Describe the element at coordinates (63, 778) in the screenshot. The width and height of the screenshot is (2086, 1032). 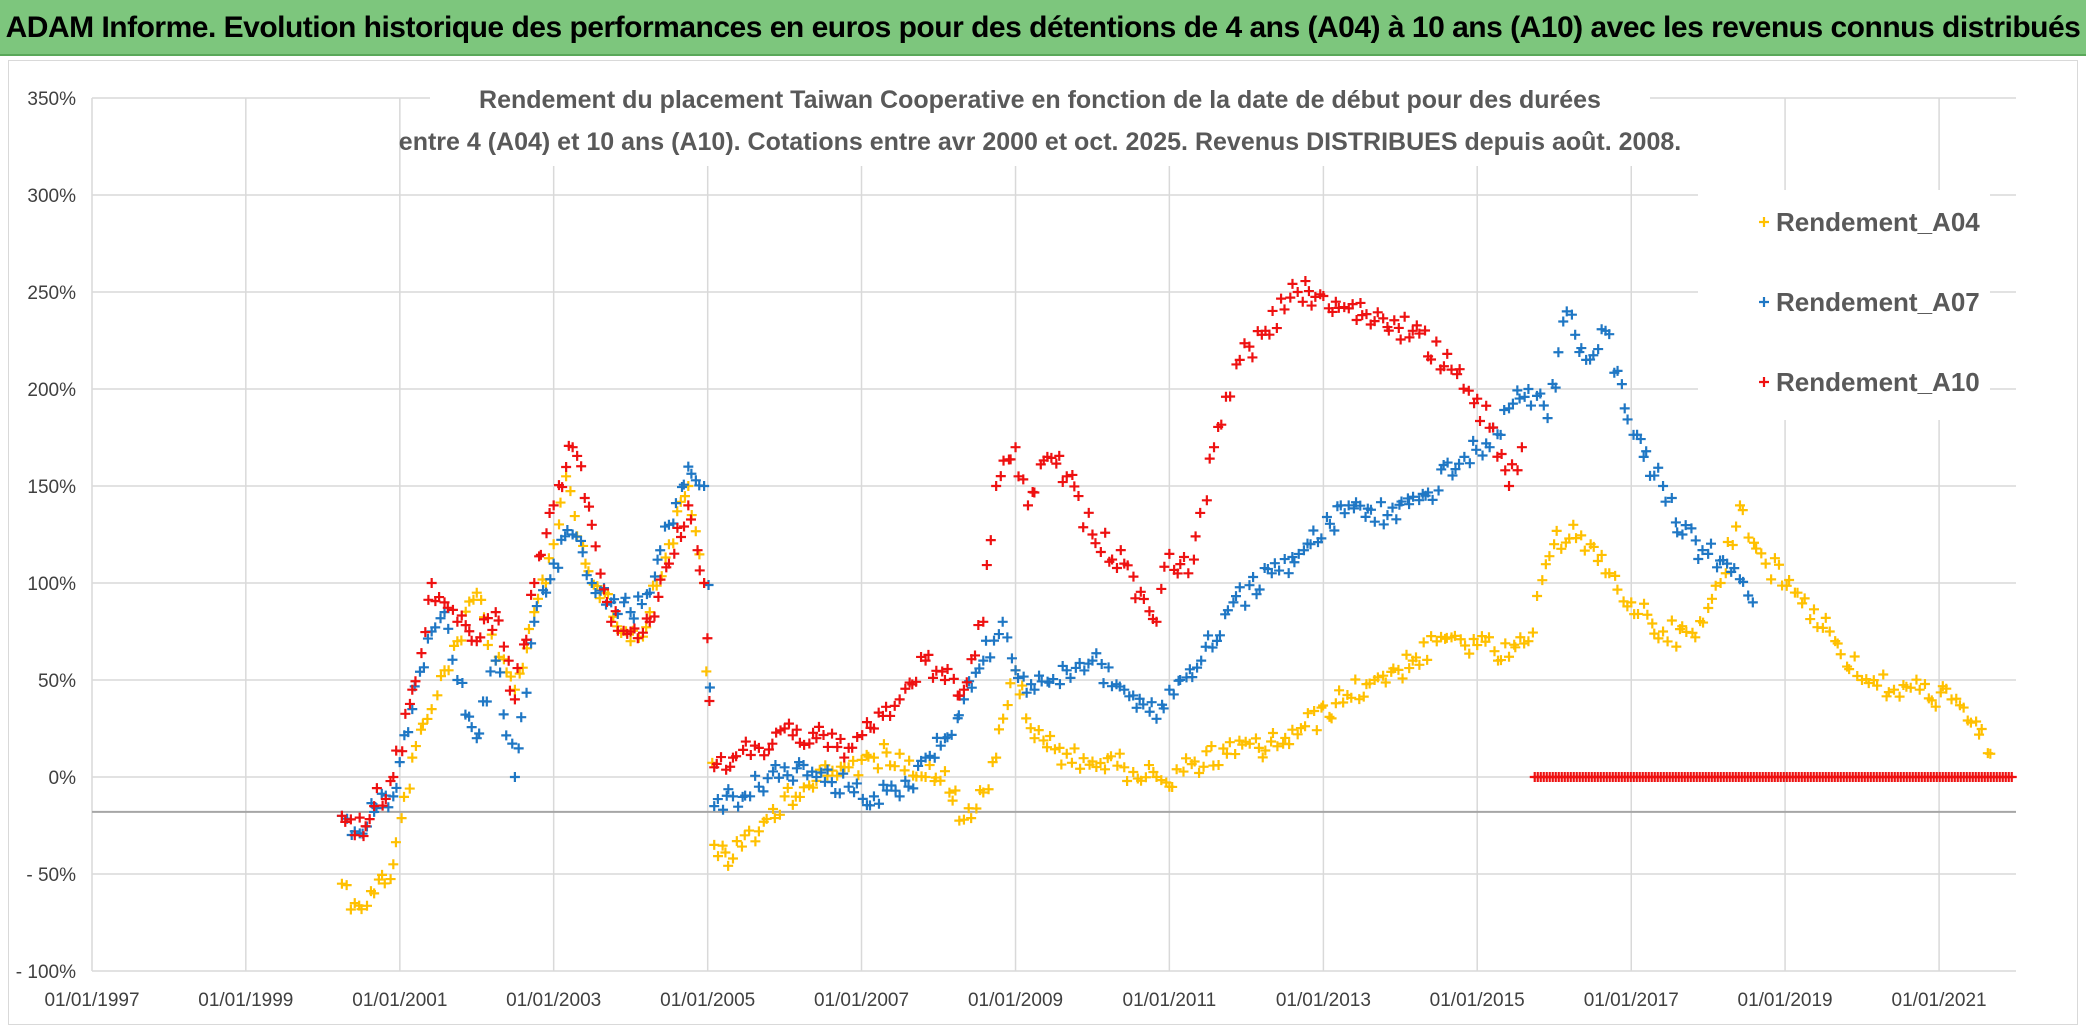
I see `y-tick-label: 0%` at that location.